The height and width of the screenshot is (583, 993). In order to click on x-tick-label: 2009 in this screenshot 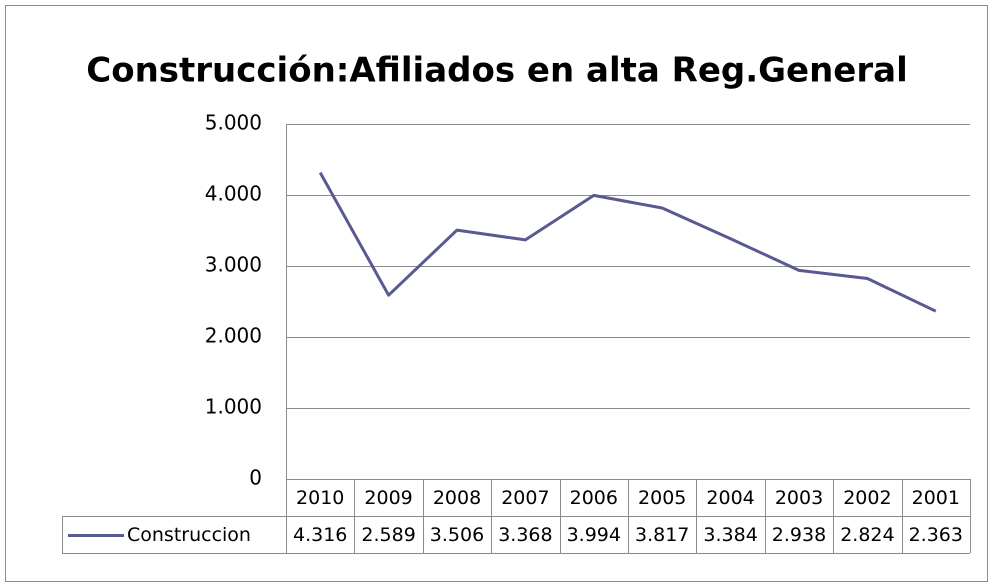, I will do `click(388, 498)`.